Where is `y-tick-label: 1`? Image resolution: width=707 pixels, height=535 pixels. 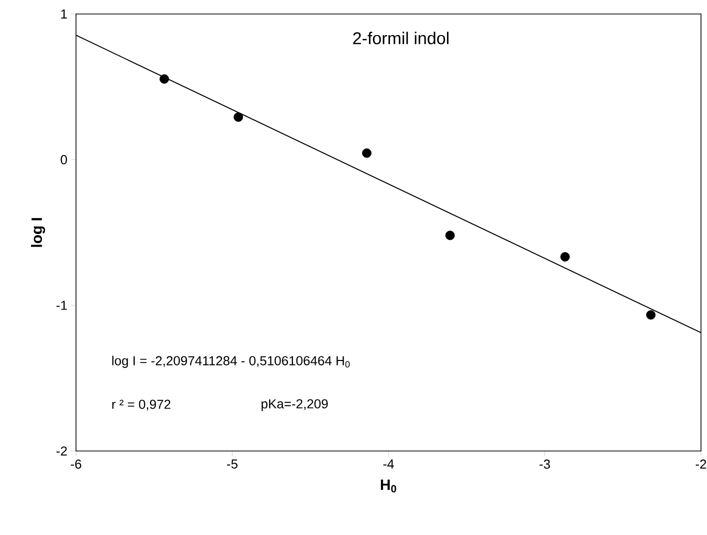
y-tick-label: 1 is located at coordinates (64, 14).